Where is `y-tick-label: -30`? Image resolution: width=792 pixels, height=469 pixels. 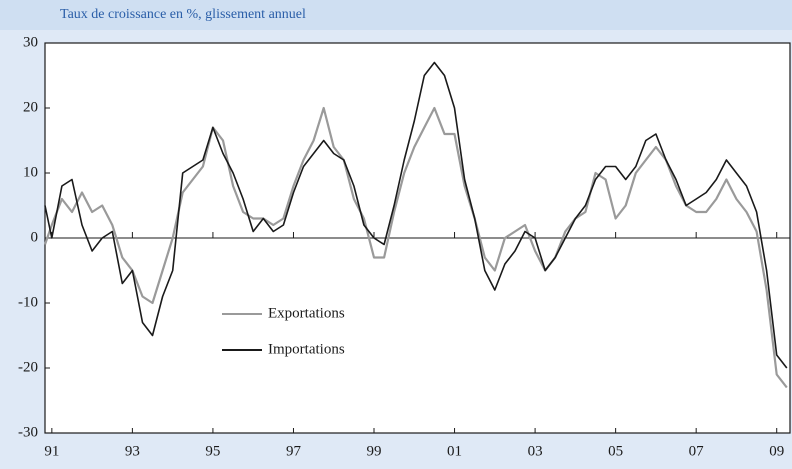
y-tick-label: -30 is located at coordinates (28, 432).